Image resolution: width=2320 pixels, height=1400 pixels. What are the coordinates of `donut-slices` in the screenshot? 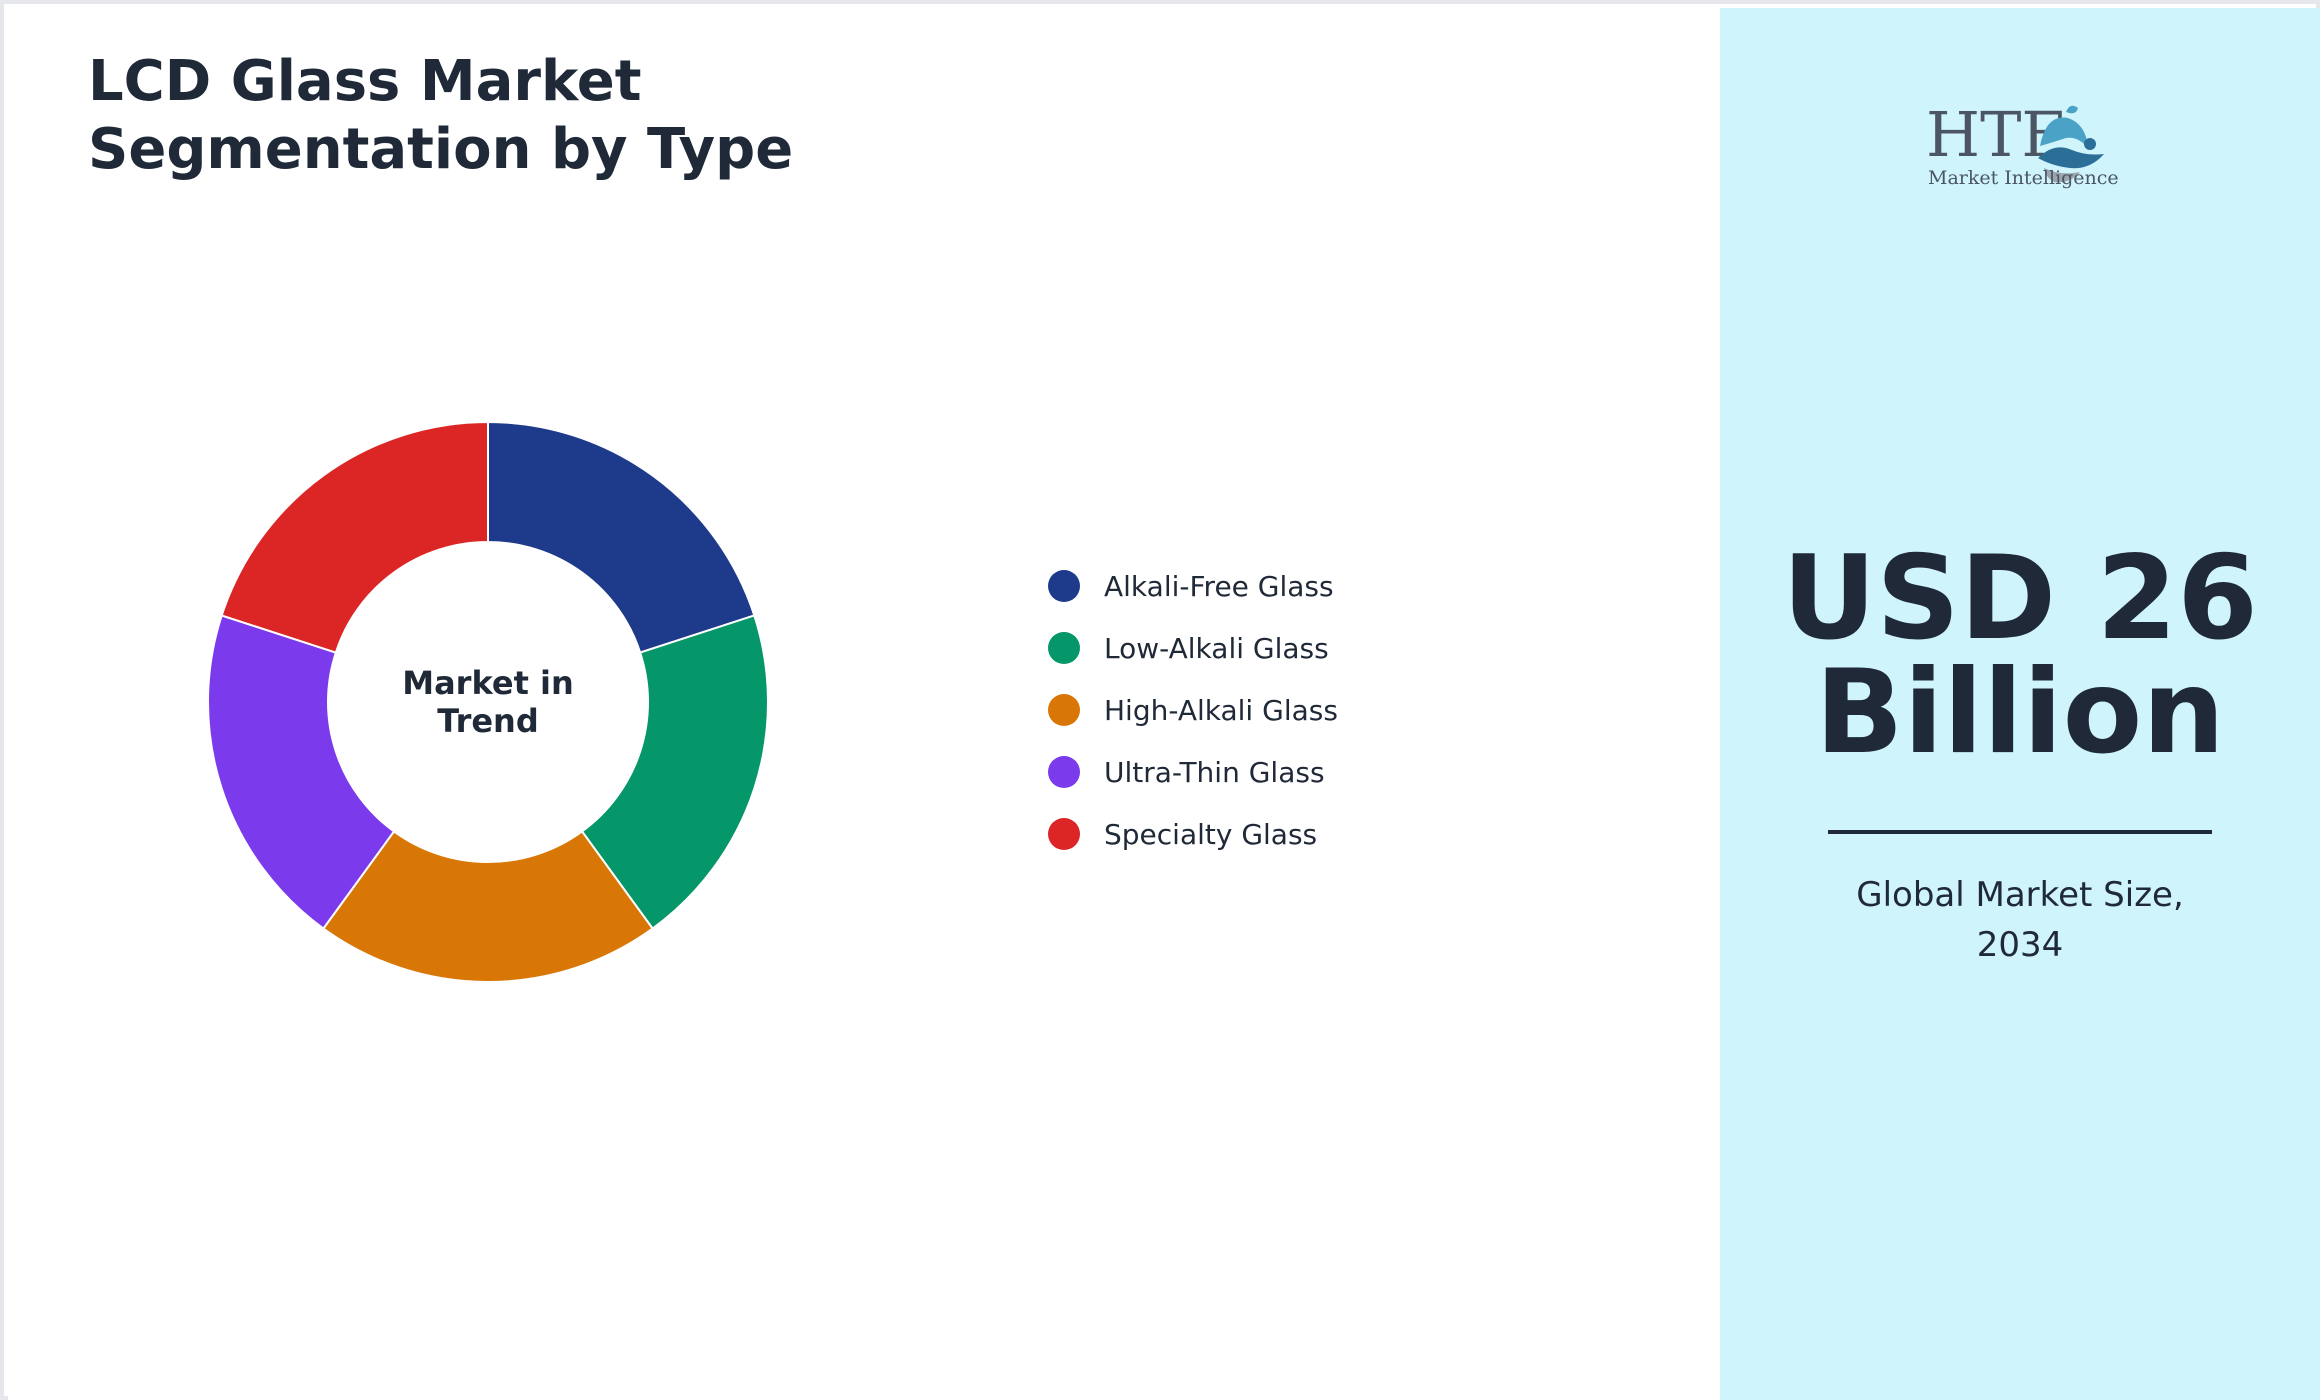 It's located at (488, 702).